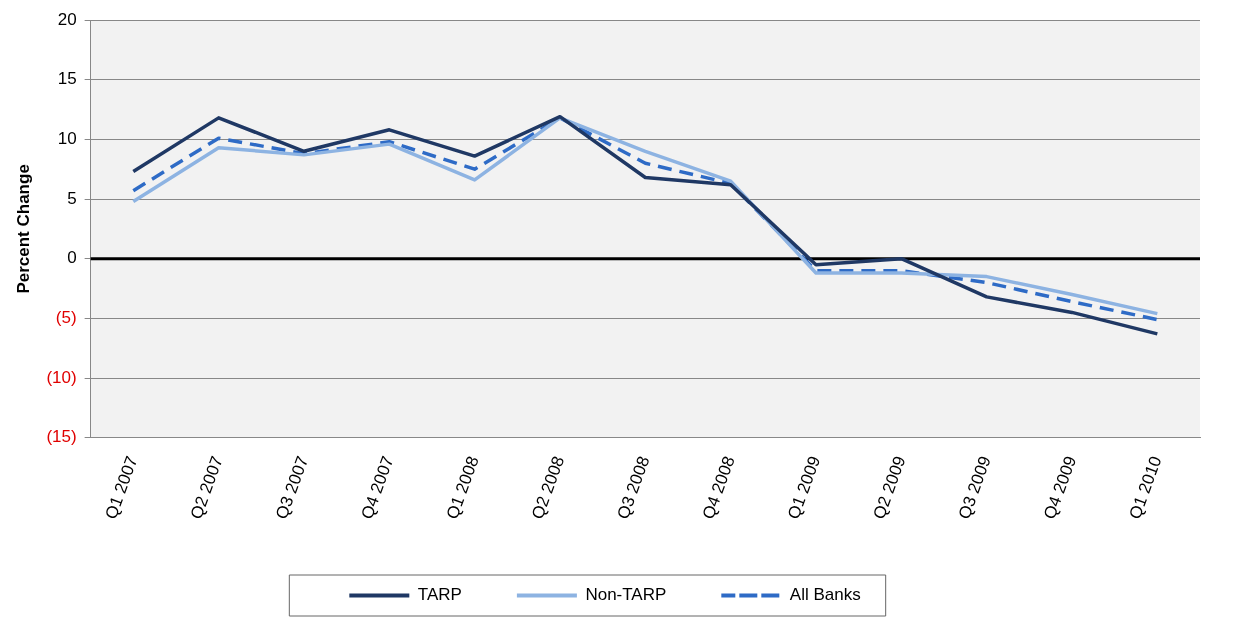  Describe the element at coordinates (206, 487) in the screenshot. I see `x-tick-label: Q2 2007` at that location.